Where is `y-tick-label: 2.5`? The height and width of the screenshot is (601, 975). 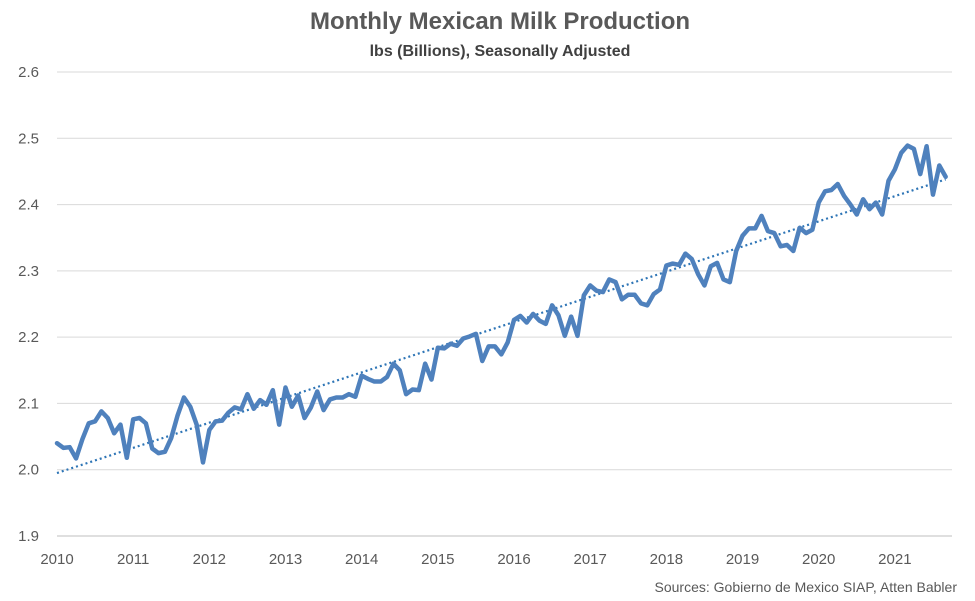
y-tick-label: 2.5 is located at coordinates (28, 138).